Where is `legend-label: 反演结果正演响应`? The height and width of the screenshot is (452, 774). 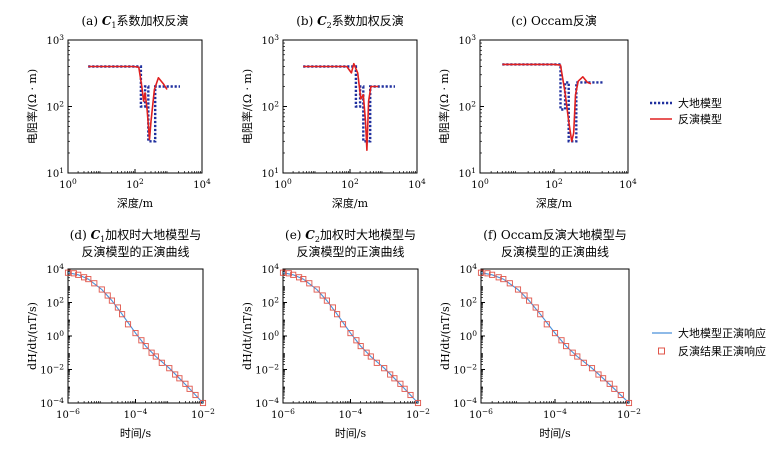
legend-label: 反演结果正演响应 is located at coordinates (722, 351).